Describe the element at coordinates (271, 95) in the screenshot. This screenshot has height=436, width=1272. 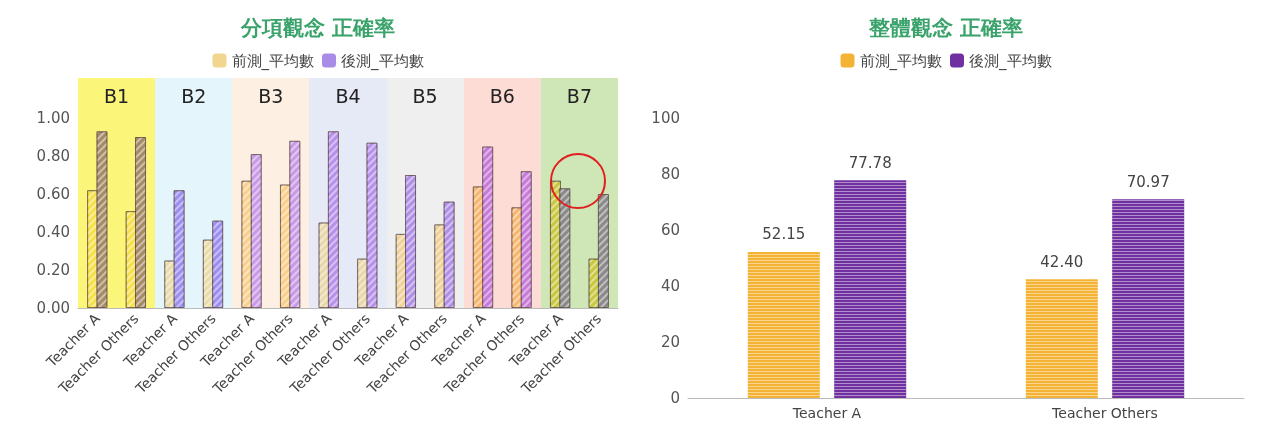
I see `text: B3` at that location.